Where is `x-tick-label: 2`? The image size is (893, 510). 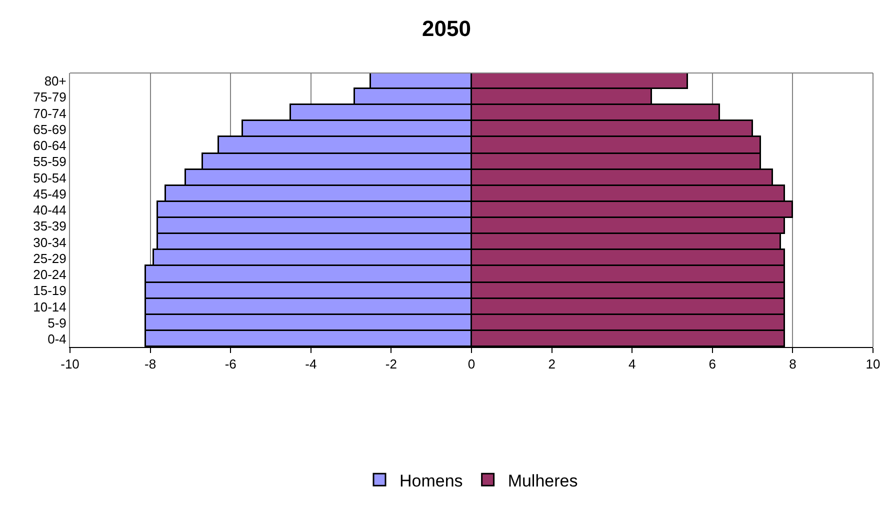
x-tick-label: 2 is located at coordinates (552, 364).